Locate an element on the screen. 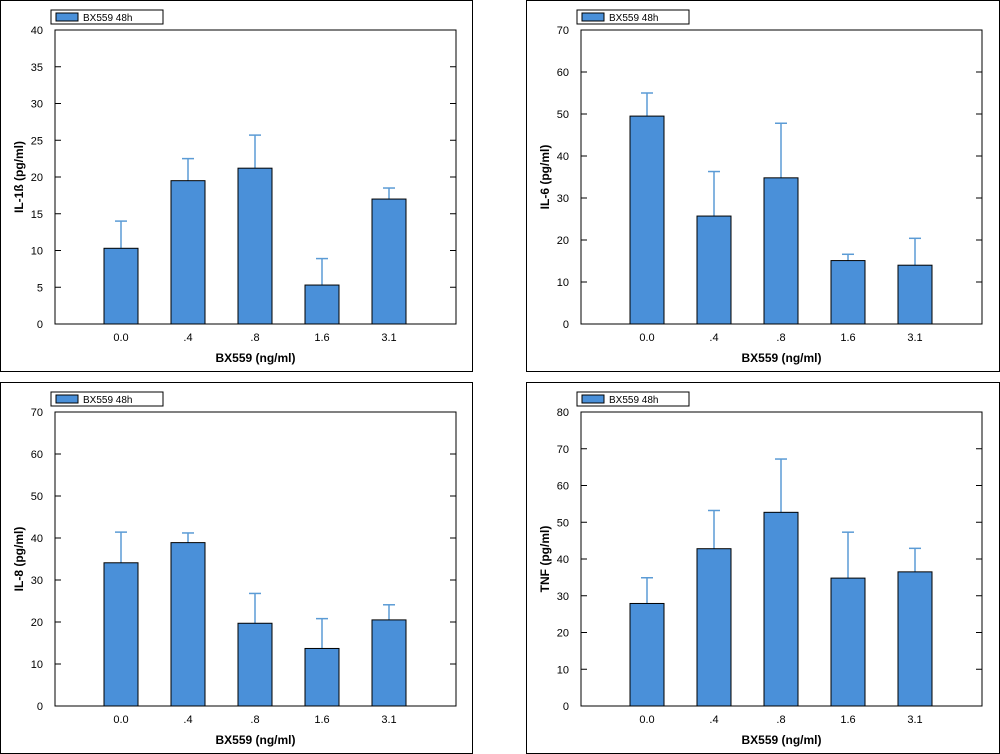 Image resolution: width=1000 pixels, height=754 pixels. y-tick-label: 25 is located at coordinates (37, 141).